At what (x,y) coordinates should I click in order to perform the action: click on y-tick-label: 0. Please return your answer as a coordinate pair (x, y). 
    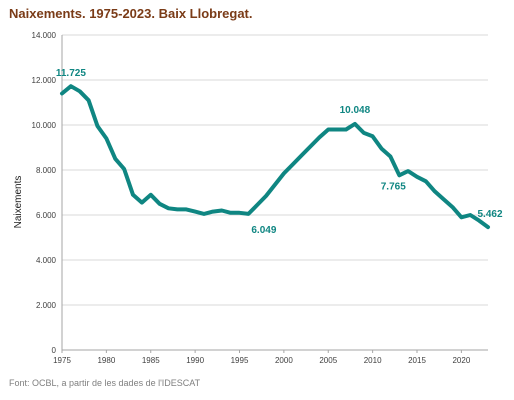
    Looking at the image, I should click on (54, 350).